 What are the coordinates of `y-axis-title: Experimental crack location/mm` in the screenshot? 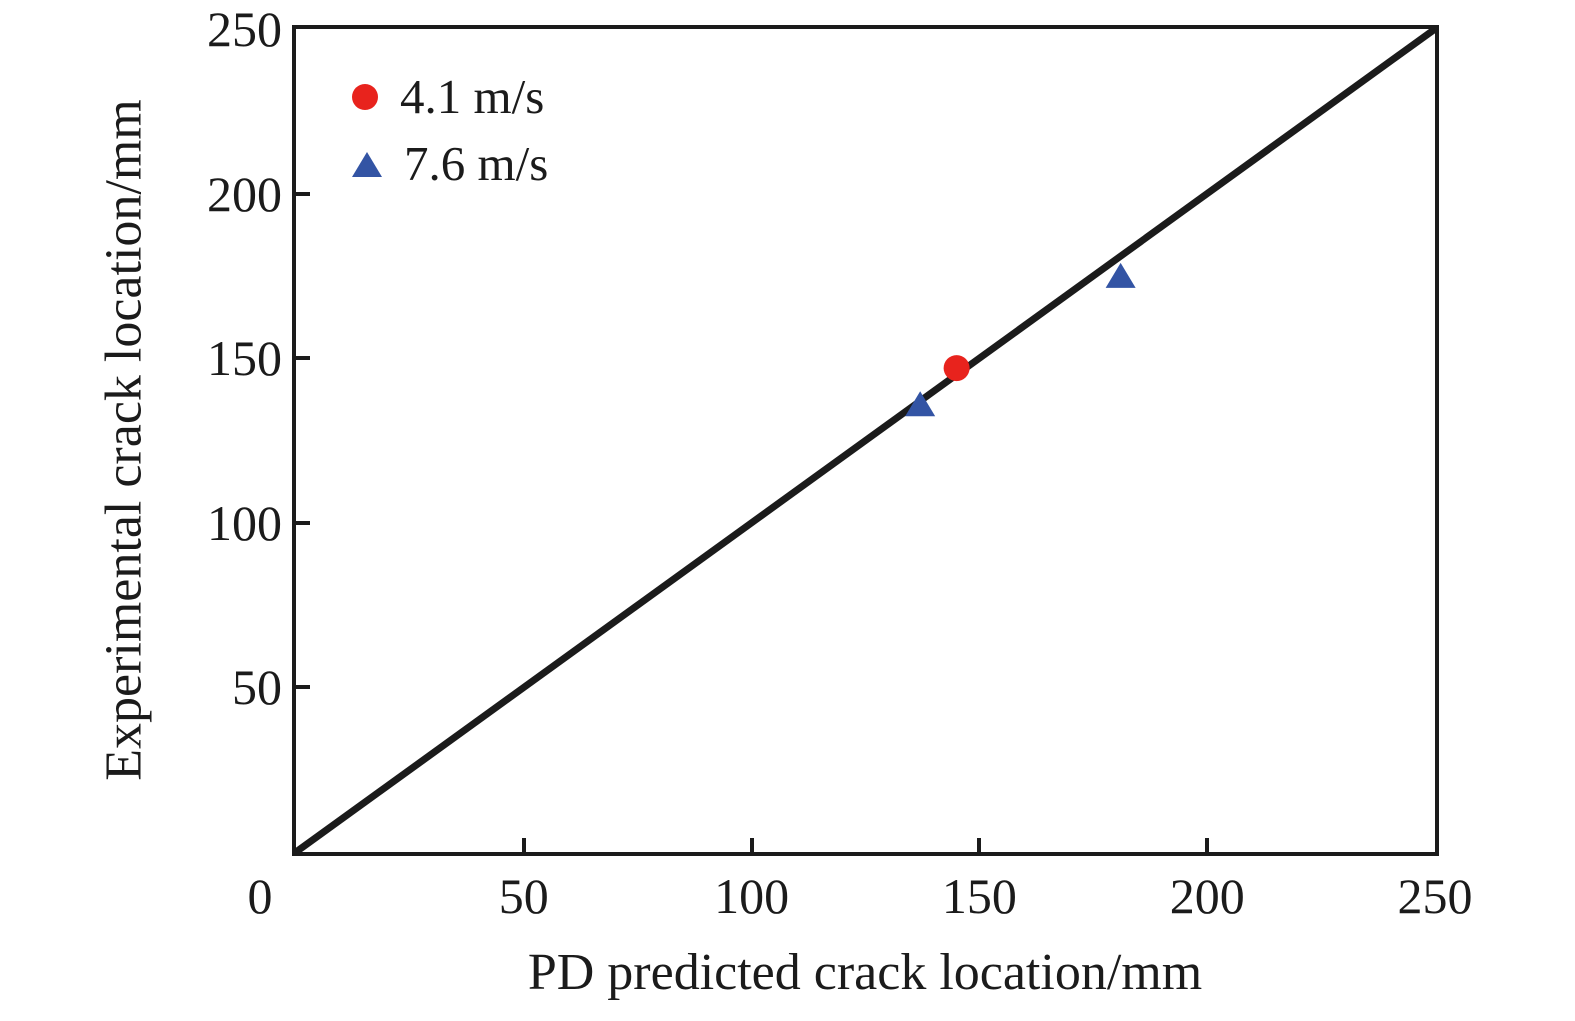 It's located at (124, 440).